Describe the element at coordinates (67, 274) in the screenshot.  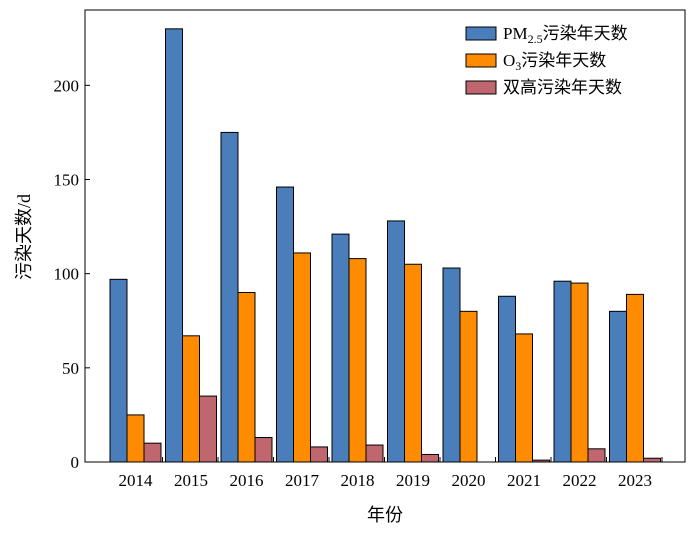
I see `y-tick-label: 100` at that location.